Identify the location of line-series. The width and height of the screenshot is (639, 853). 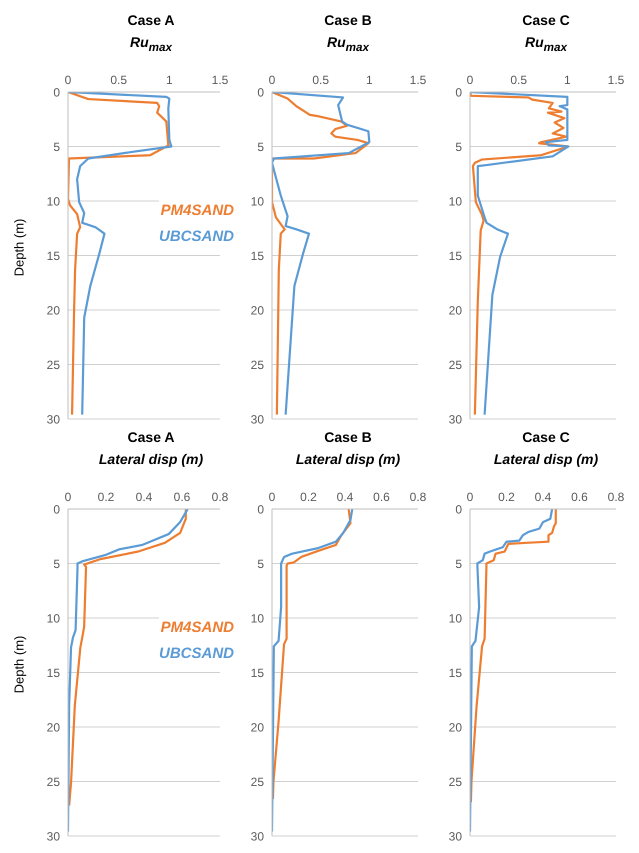
(520, 254).